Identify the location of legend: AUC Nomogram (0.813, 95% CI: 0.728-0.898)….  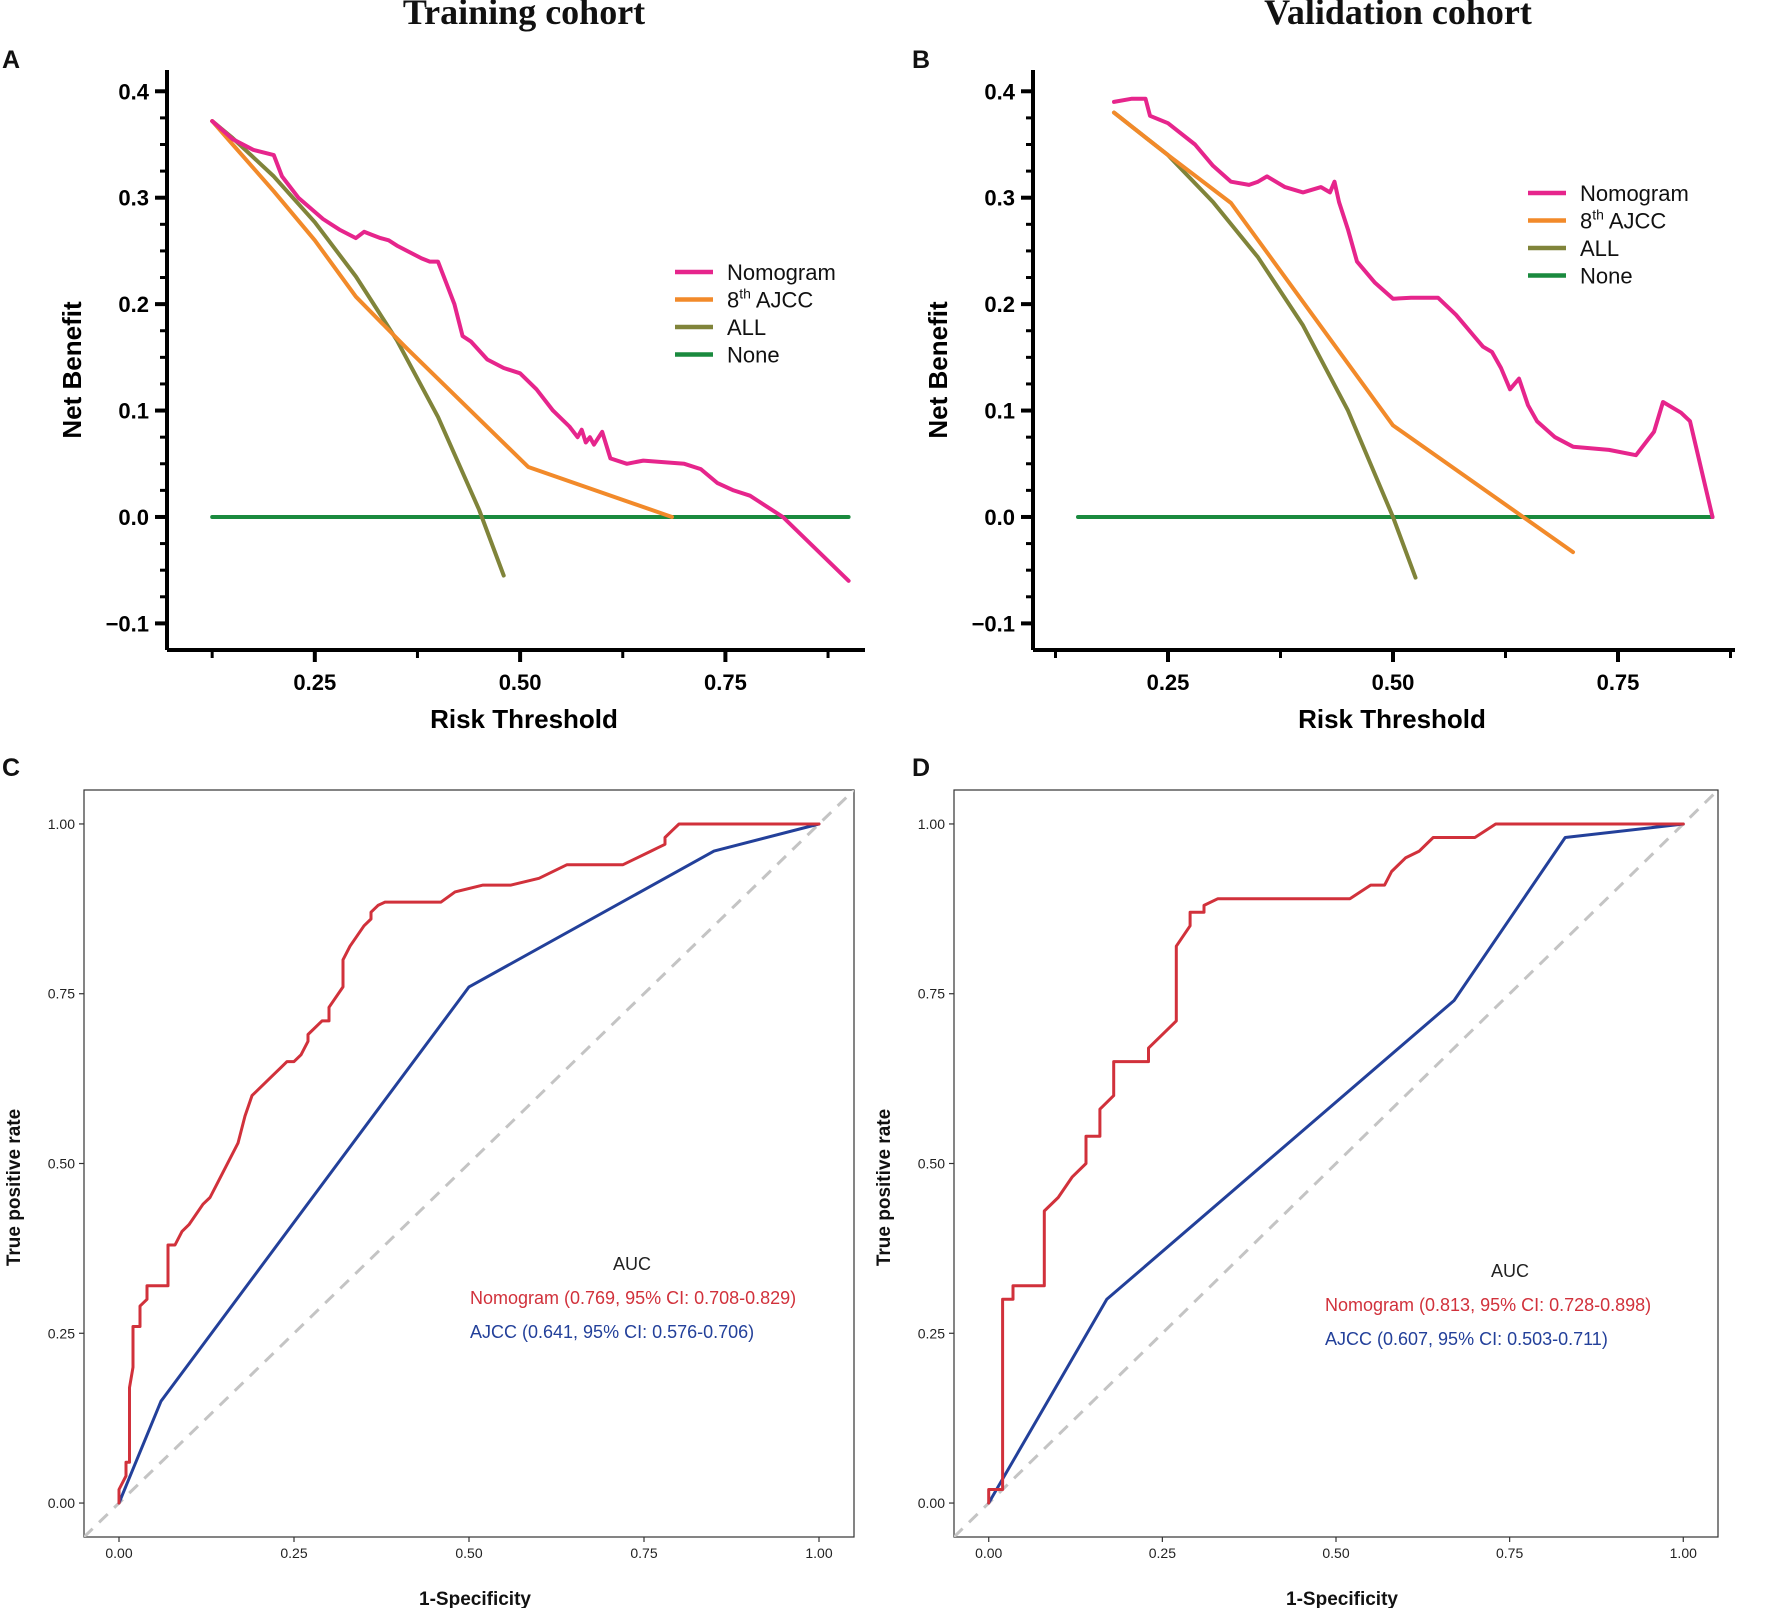
(1488, 1305).